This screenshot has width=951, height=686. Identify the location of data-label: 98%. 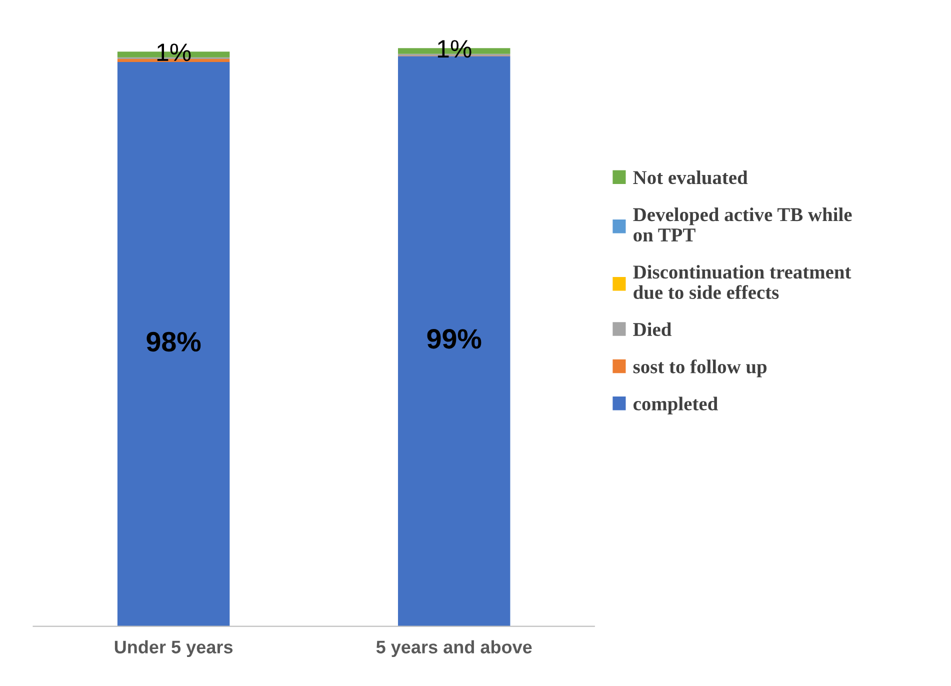
(173, 342).